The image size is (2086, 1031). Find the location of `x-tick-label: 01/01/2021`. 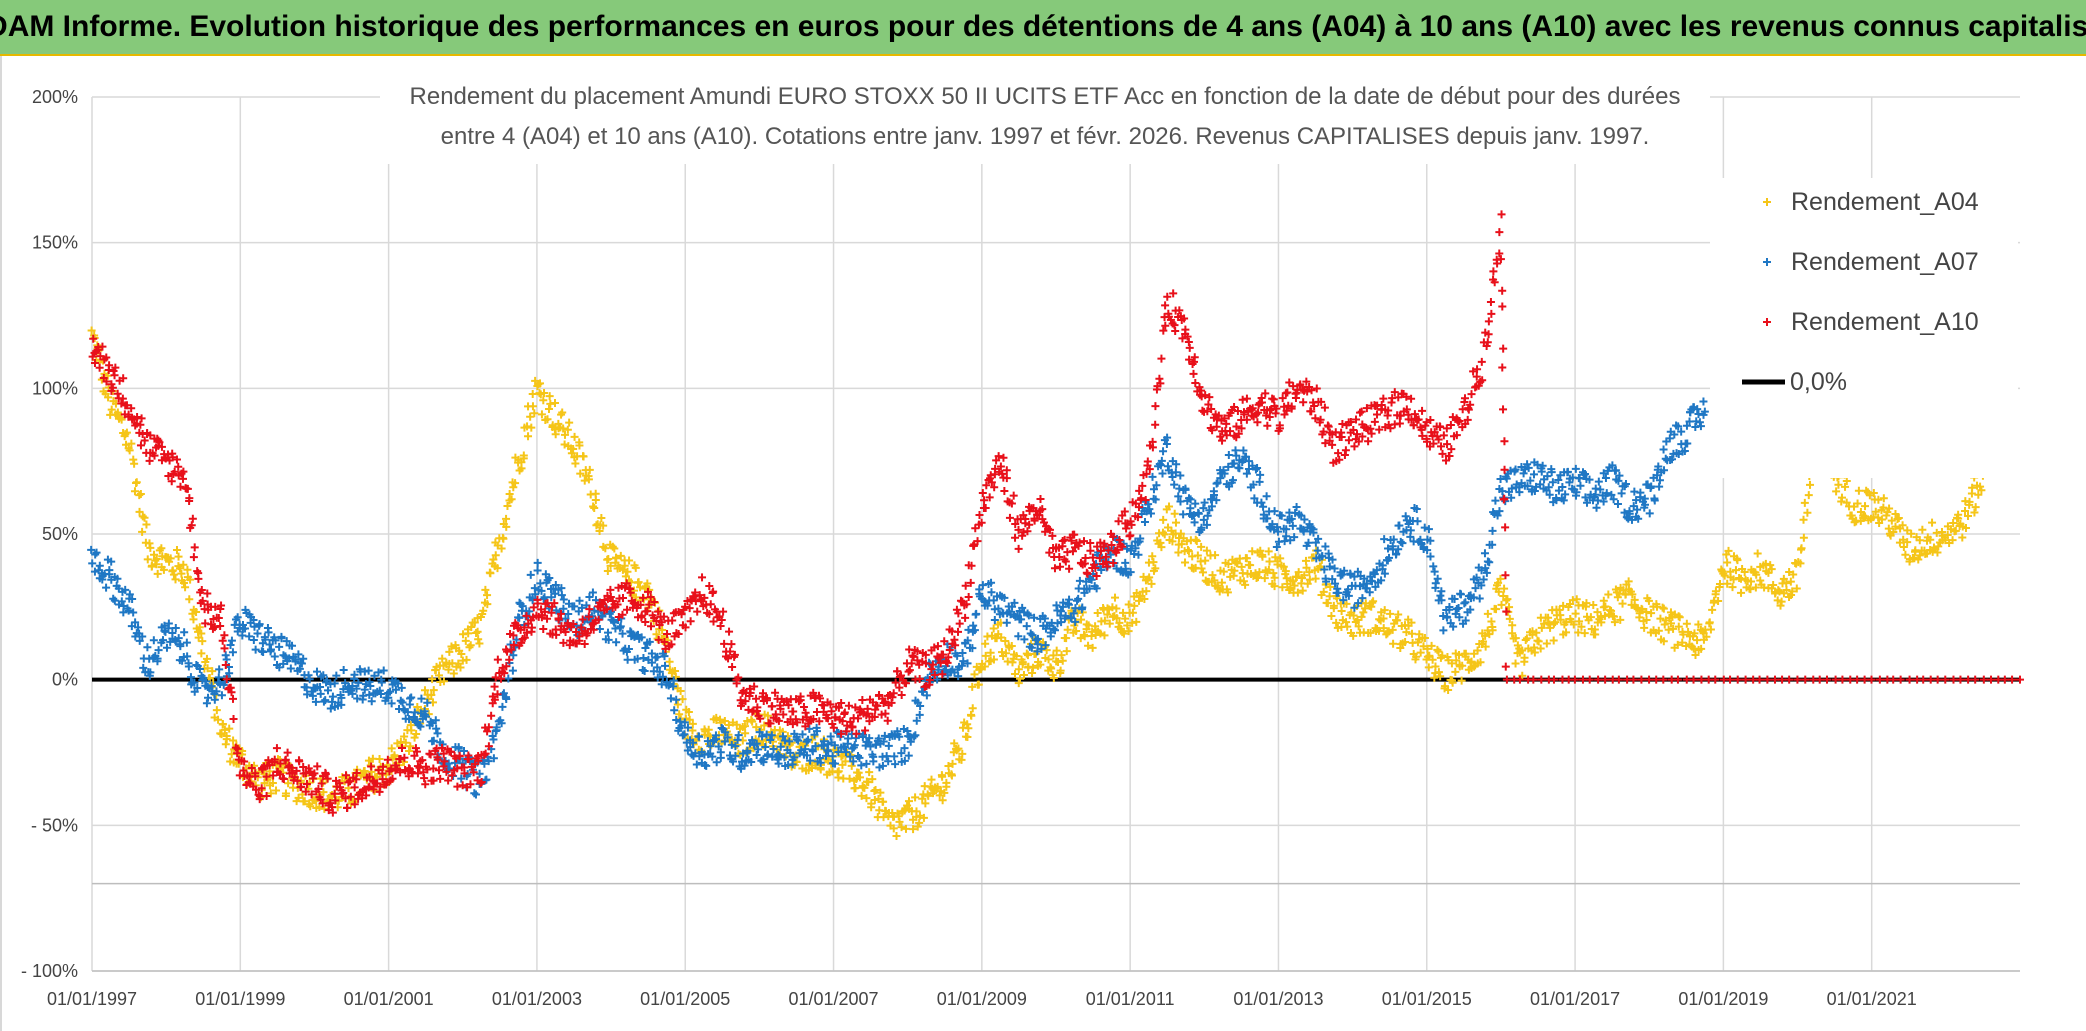

x-tick-label: 01/01/2021 is located at coordinates (1872, 999).